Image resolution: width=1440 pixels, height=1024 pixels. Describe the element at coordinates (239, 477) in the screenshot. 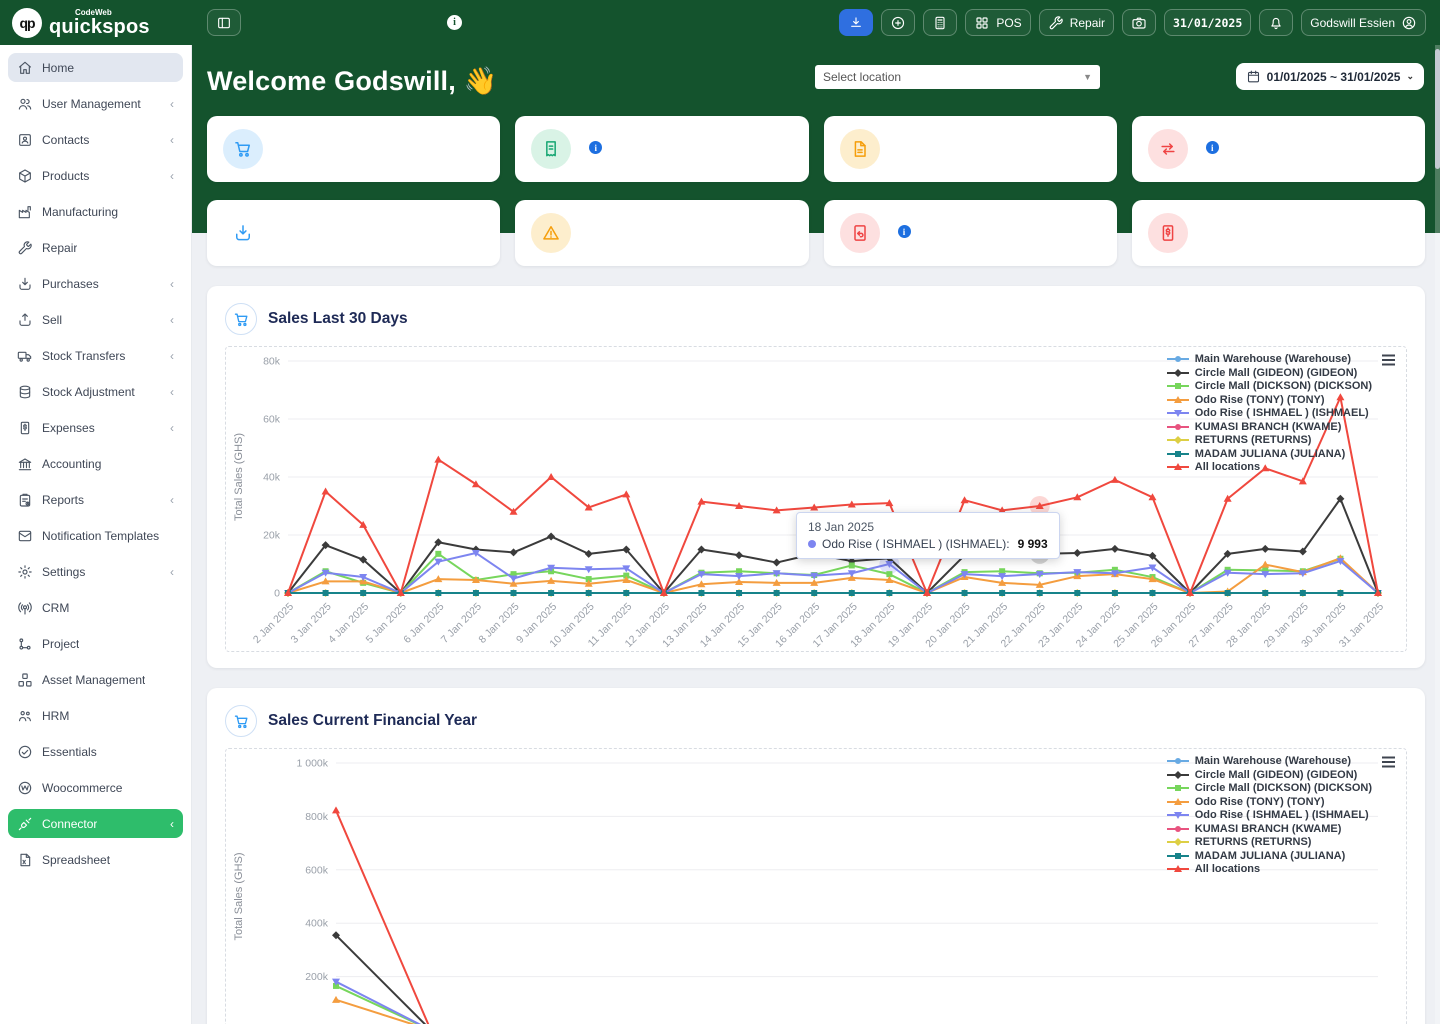

I see `svg-text: Total Sales (GHS)` at that location.